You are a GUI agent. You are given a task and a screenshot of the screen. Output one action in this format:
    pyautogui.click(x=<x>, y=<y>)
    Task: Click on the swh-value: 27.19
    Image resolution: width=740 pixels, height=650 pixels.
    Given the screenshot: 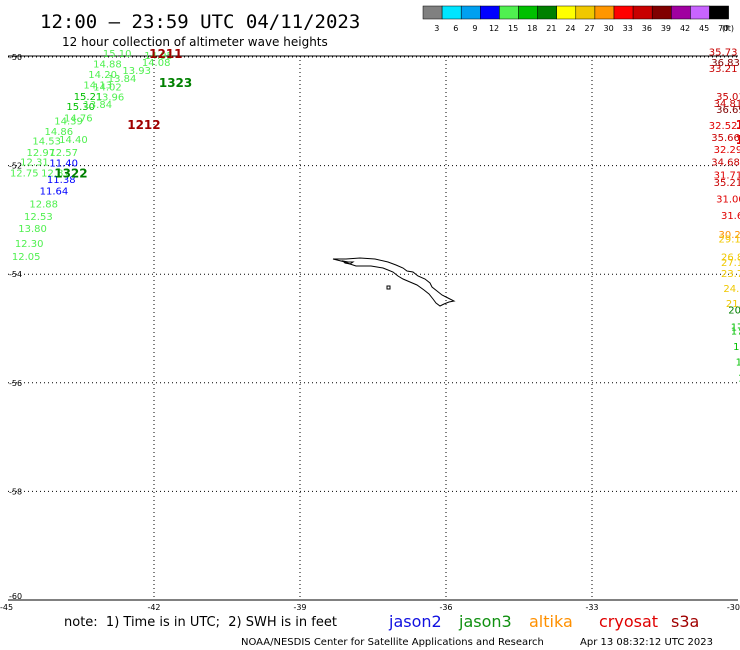 What is the action you would take?
    pyautogui.click(x=730, y=263)
    